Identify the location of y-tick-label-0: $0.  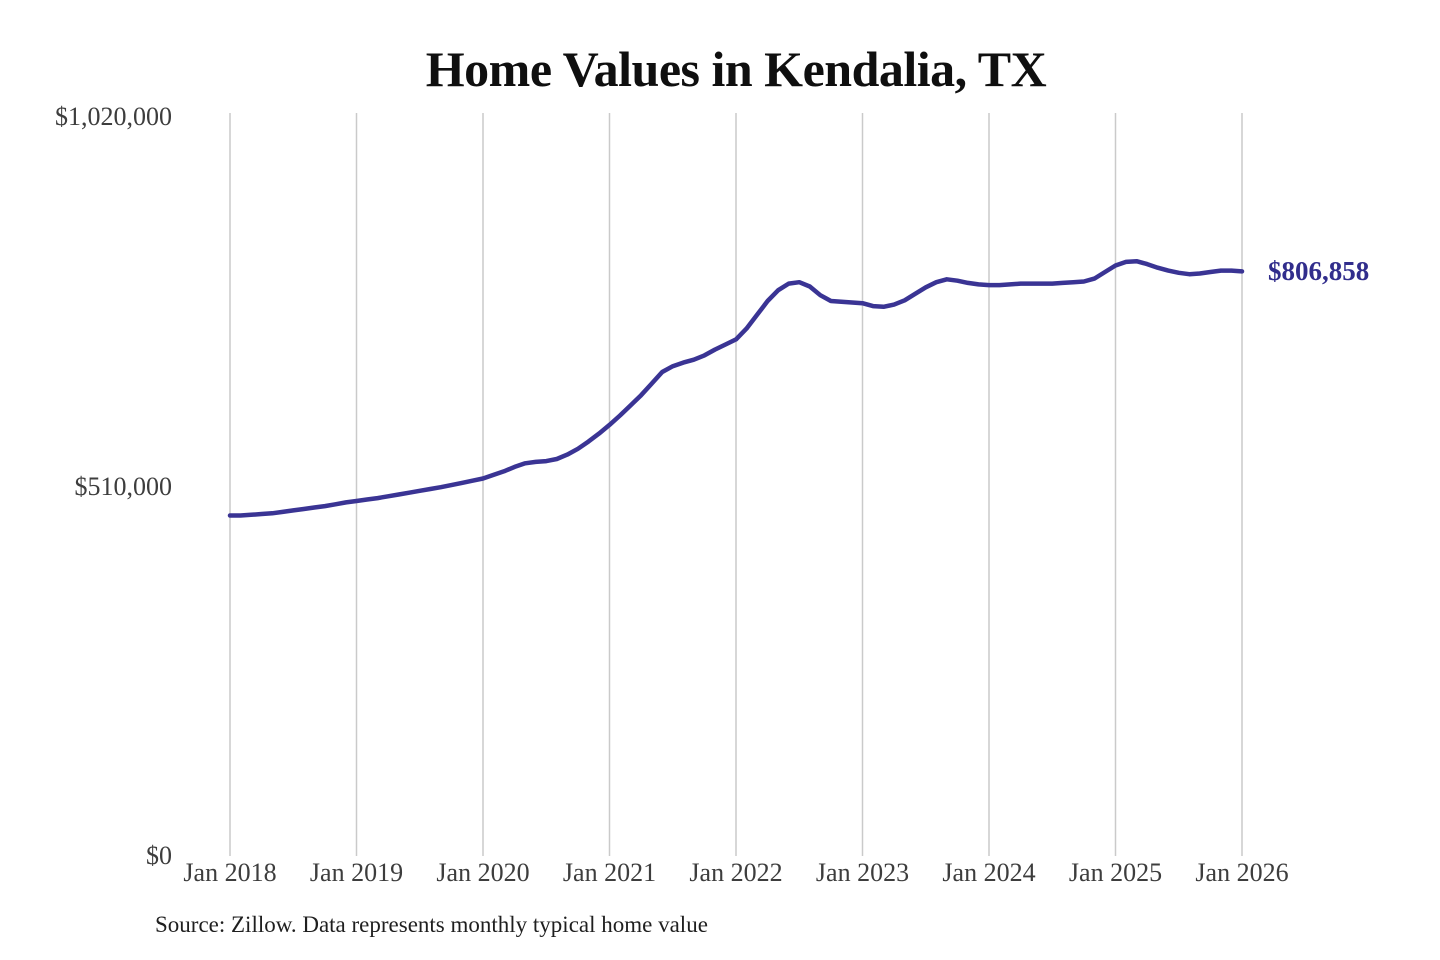
(159, 855).